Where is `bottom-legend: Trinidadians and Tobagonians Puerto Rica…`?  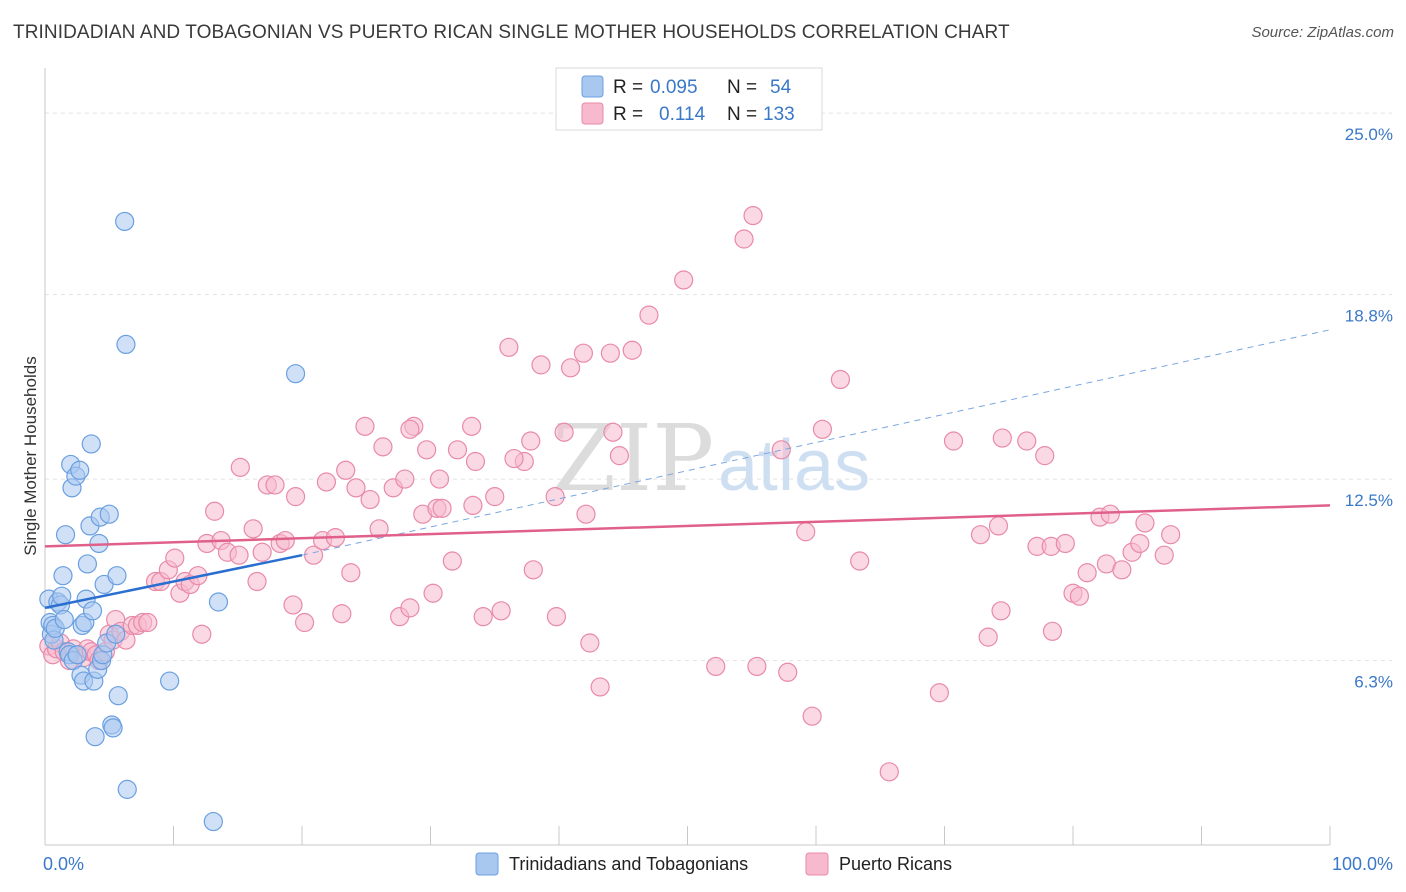 bottom-legend: Trinidadians and Tobagonians Puerto Rica… is located at coordinates (713, 864).